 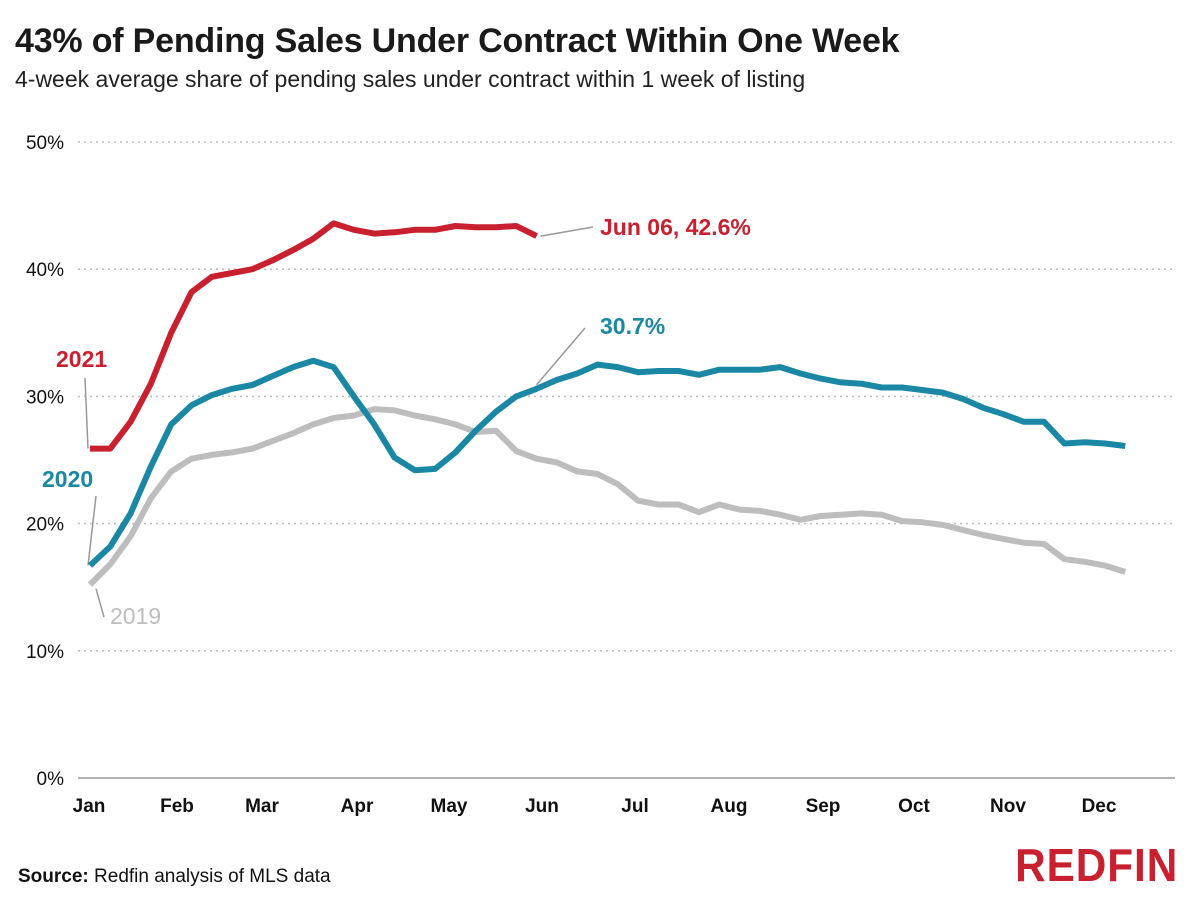 I want to click on annotation-label: 2021, so click(x=81, y=359).